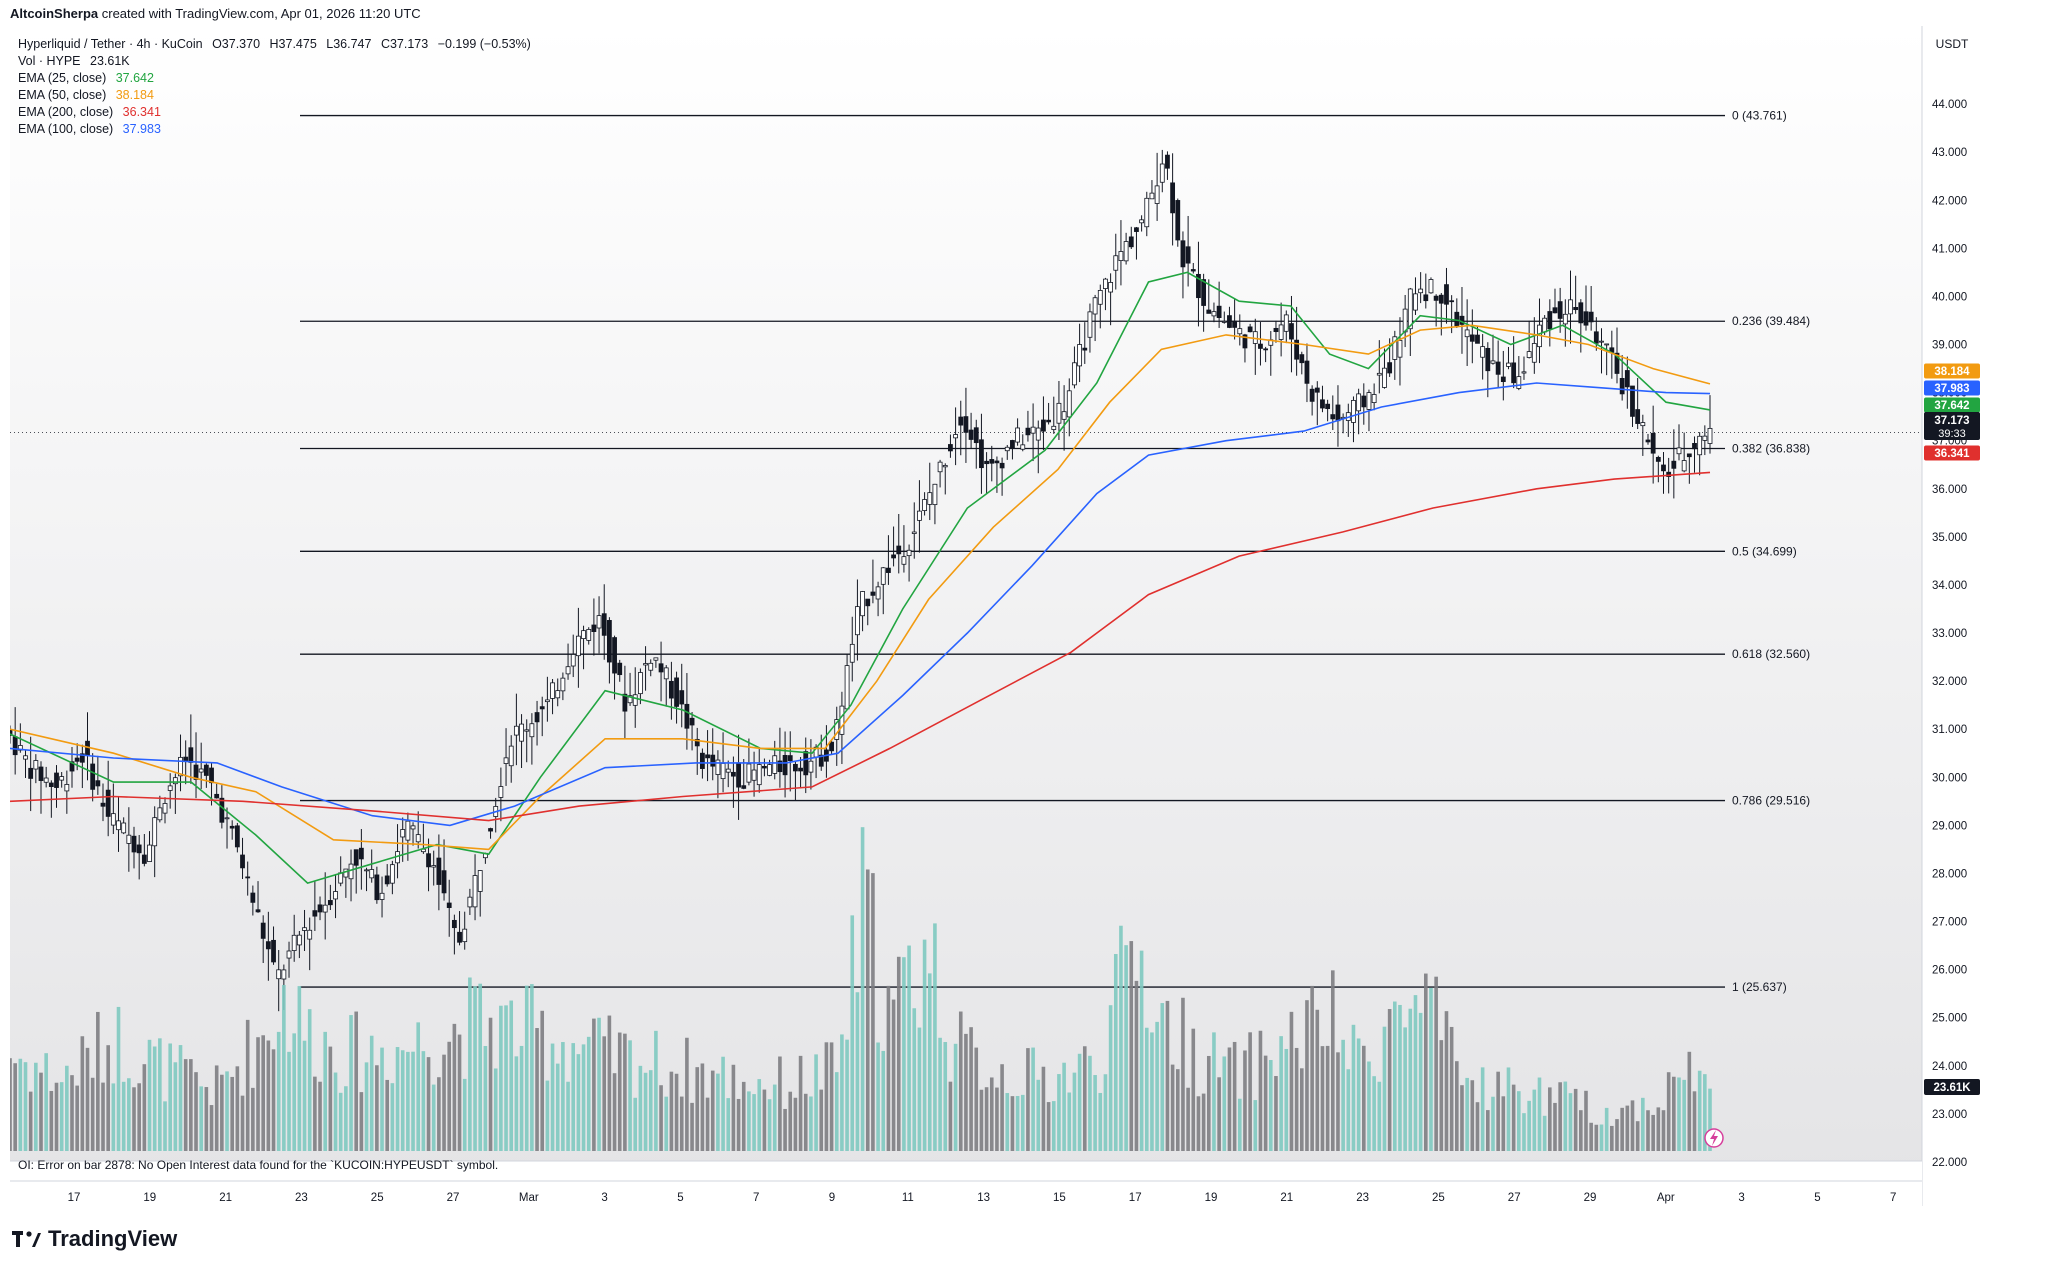 This screenshot has width=2048, height=1270. What do you see at coordinates (966, 1183) in the screenshot?
I see `time-axis` at bounding box center [966, 1183].